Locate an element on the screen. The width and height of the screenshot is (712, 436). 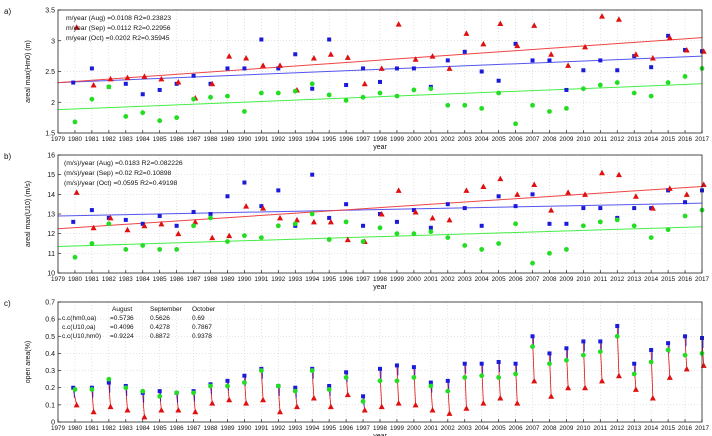
x-tick-label: 1981 is located at coordinates (92, 428).